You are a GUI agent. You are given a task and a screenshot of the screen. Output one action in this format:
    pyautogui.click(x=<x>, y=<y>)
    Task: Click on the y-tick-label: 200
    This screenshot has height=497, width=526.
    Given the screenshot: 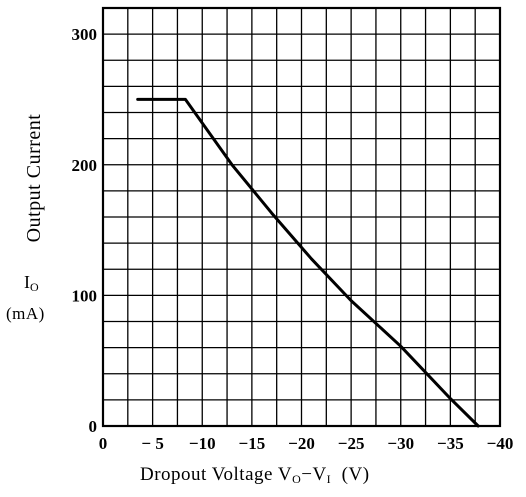 What is the action you would take?
    pyautogui.click(x=85, y=165)
    